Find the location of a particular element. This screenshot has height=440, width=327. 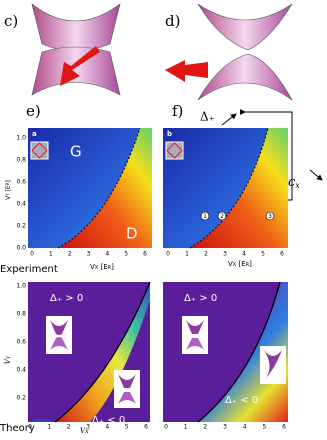

y-axis-label: VY is located at coordinates (8, 359).